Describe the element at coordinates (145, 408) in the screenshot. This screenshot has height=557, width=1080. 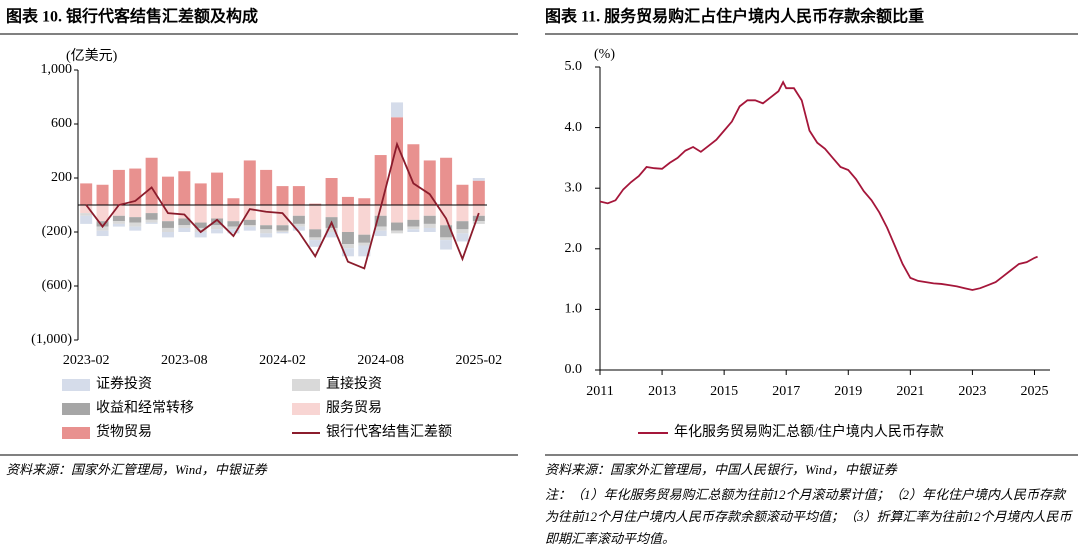
I see `legend-label: 收益和经常转移` at that location.